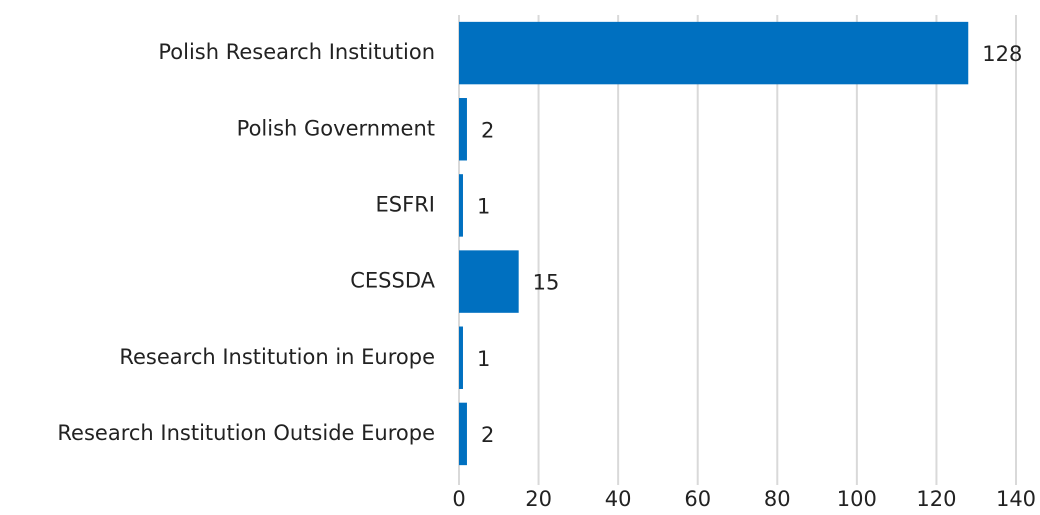  Describe the element at coordinates (405, 204) in the screenshot. I see `y-tick-label: ESFRI` at that location.